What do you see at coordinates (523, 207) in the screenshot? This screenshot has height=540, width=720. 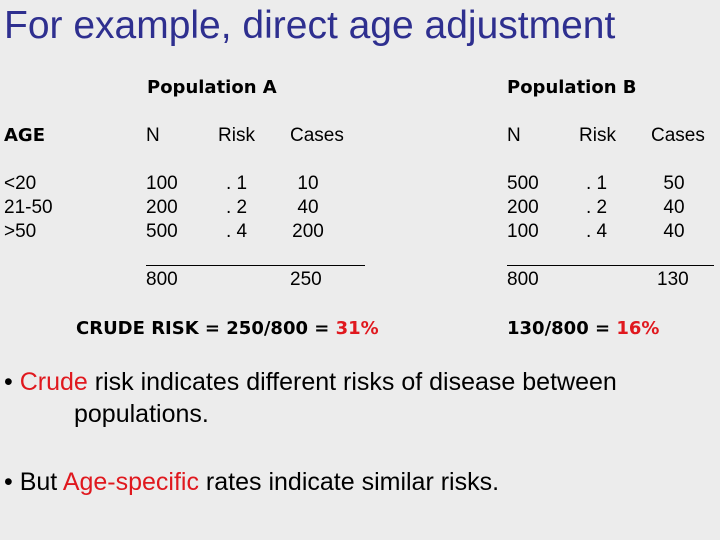 I see `b-n-cell: 200` at bounding box center [523, 207].